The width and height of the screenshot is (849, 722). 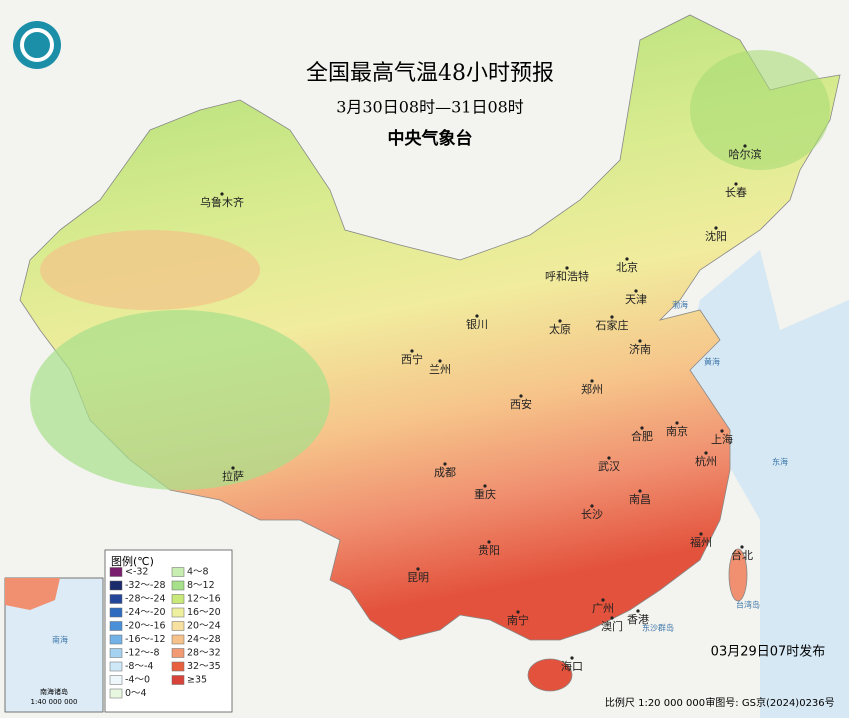 I want to click on legend-label: 20～24, so click(x=204, y=626).